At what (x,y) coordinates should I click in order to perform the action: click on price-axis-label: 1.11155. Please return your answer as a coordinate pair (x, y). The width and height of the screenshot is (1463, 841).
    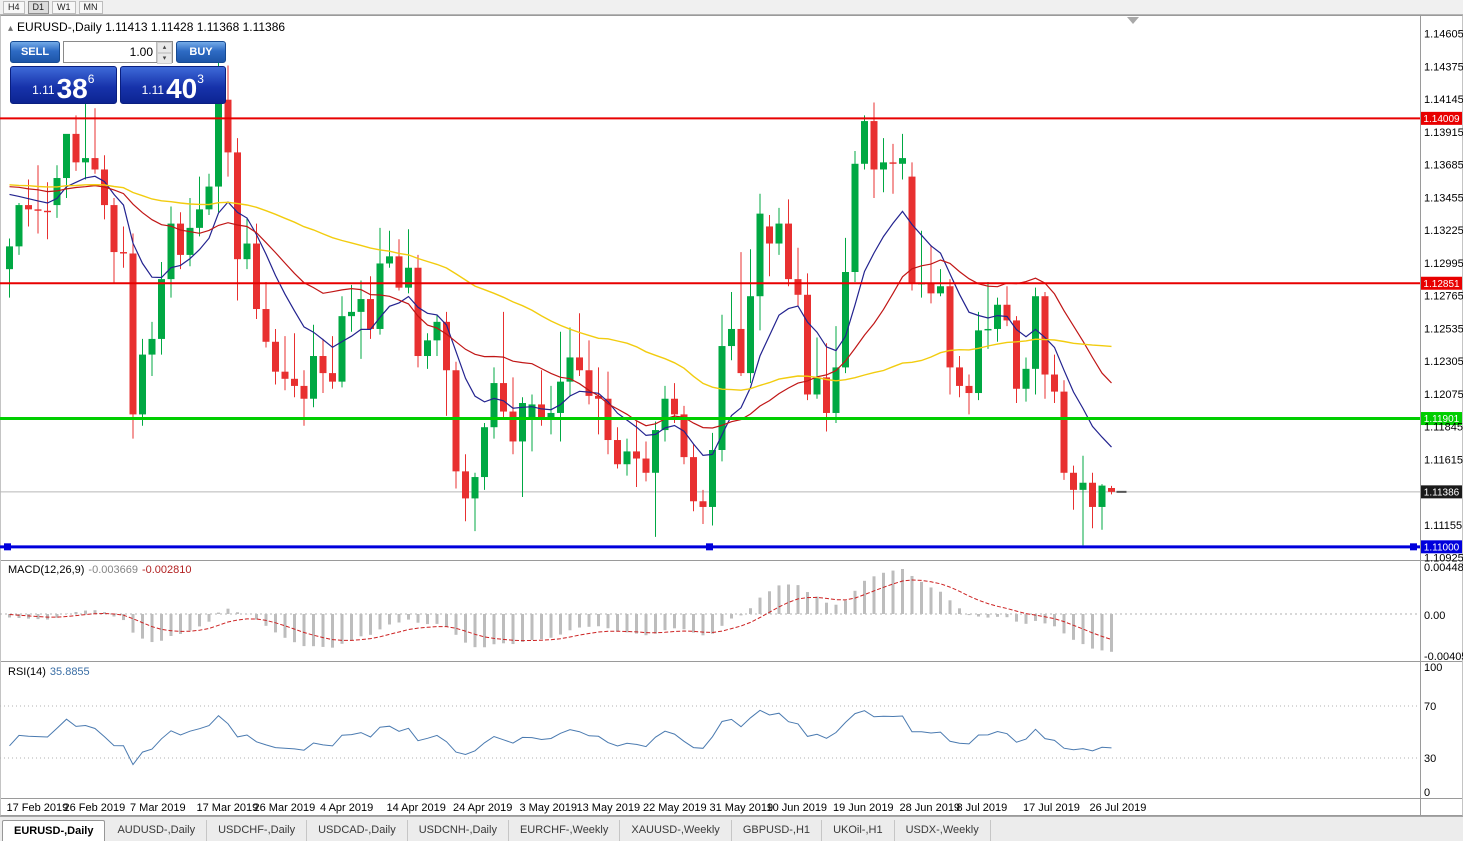
    Looking at the image, I should click on (1443, 526).